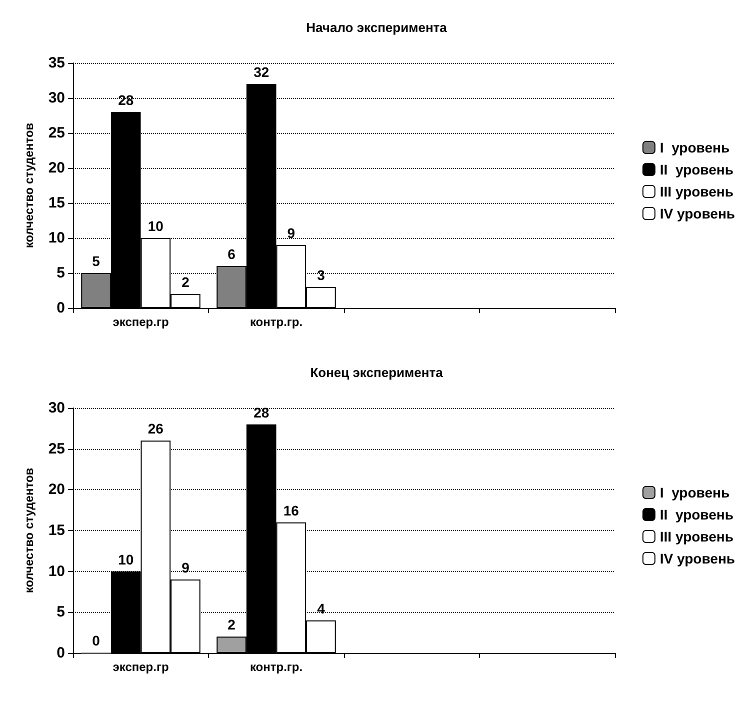 The image size is (753, 707). I want to click on data-label: 0, so click(96, 640).